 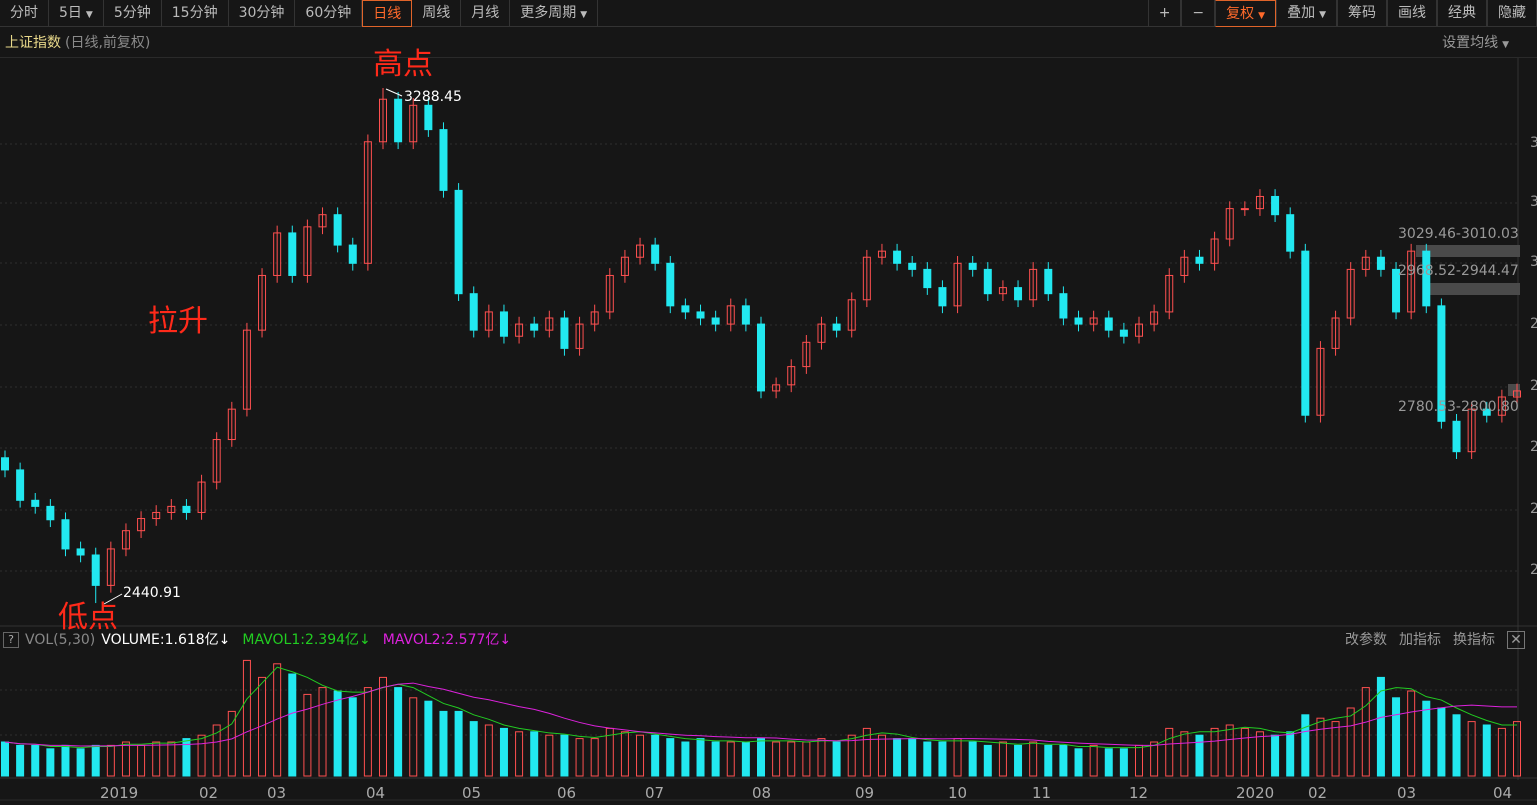 I want to click on price-axis-label: 3, so click(x=1533, y=143).